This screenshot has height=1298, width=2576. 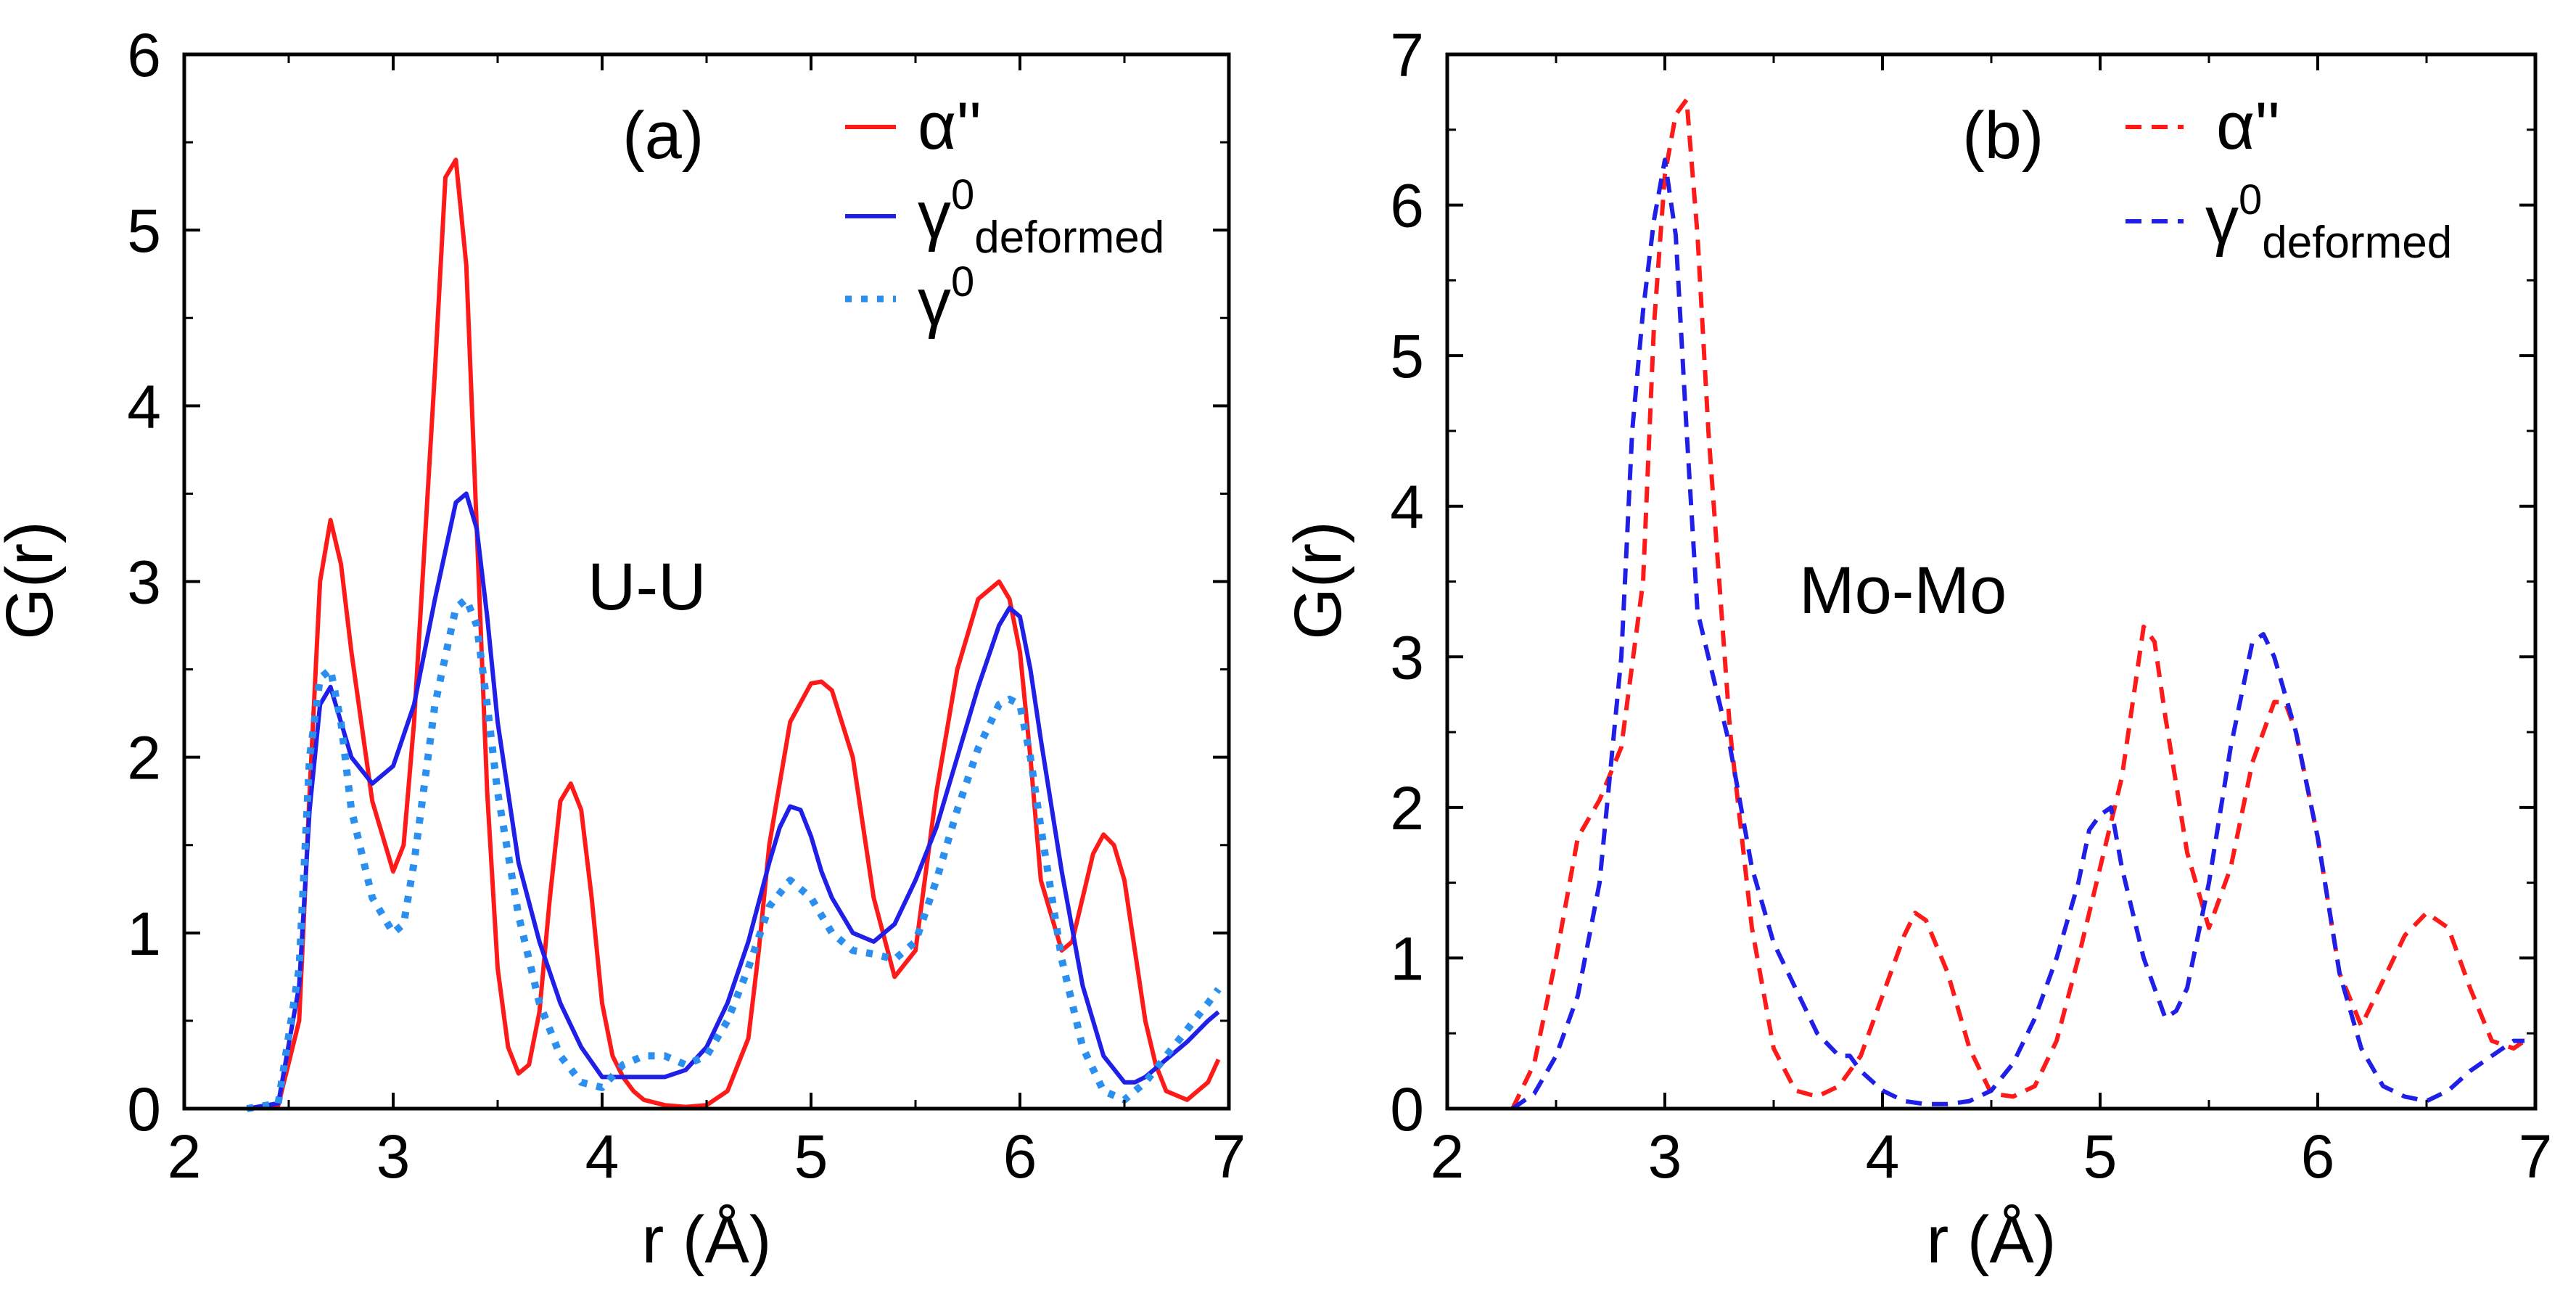 I want to click on panel-b-x-tick-label: 5, so click(x=2100, y=1156).